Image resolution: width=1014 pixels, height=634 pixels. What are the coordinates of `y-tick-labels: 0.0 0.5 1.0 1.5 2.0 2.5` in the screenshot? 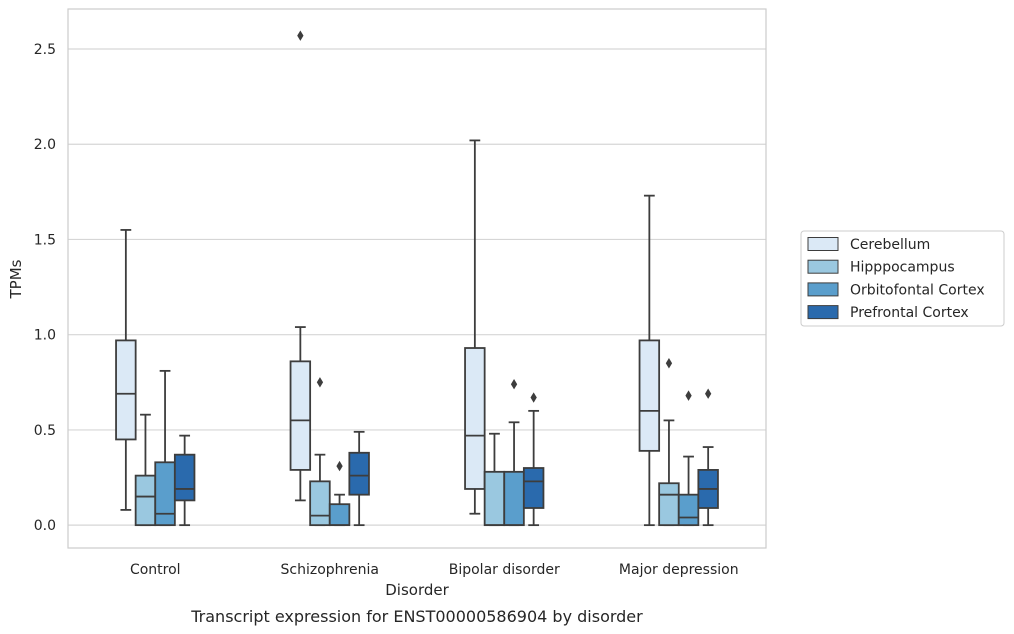 It's located at (45, 288).